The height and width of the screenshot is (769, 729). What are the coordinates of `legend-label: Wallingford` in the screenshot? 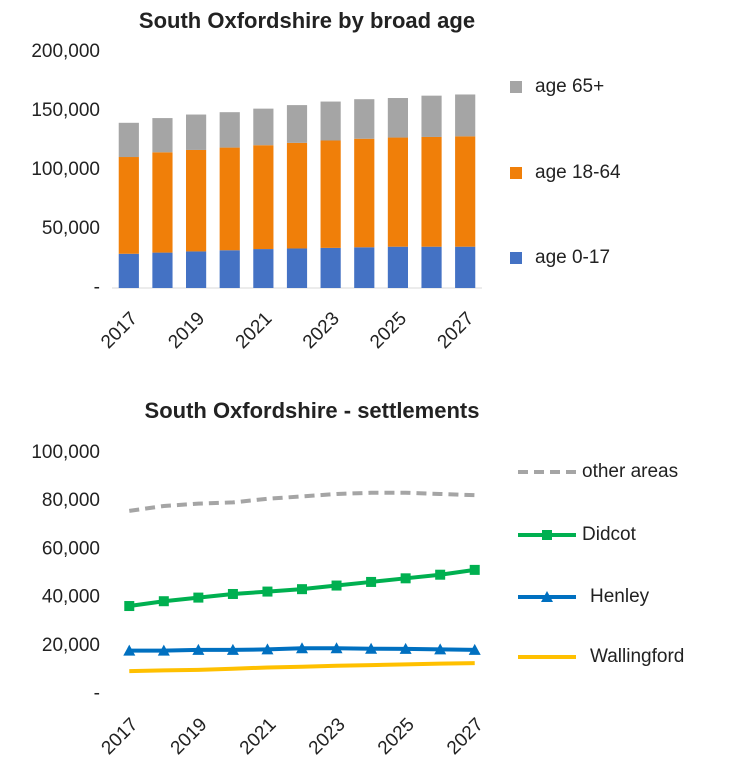 It's located at (637, 656).